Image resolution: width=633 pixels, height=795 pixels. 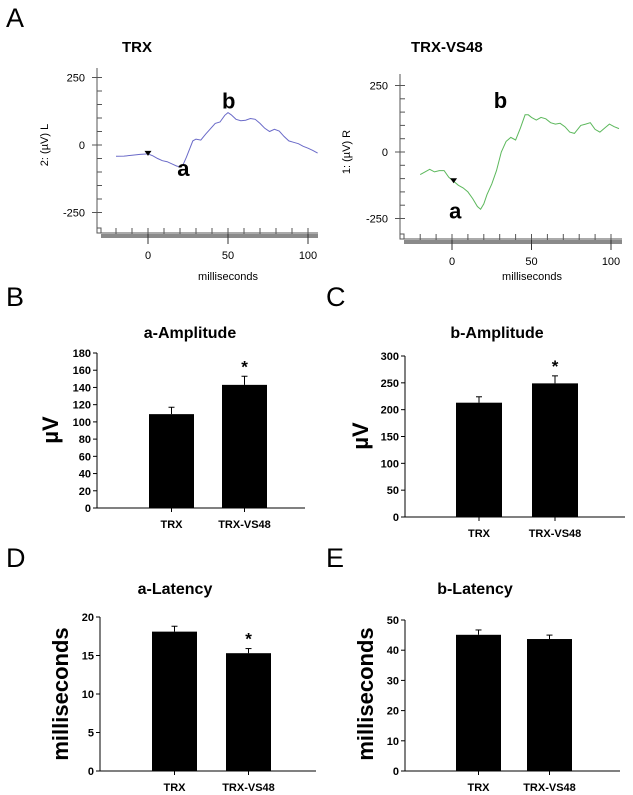 What do you see at coordinates (503, 704) in the screenshot?
I see `plot-area: 0 10 20 30 40 50 TRX TRX-VS48` at bounding box center [503, 704].